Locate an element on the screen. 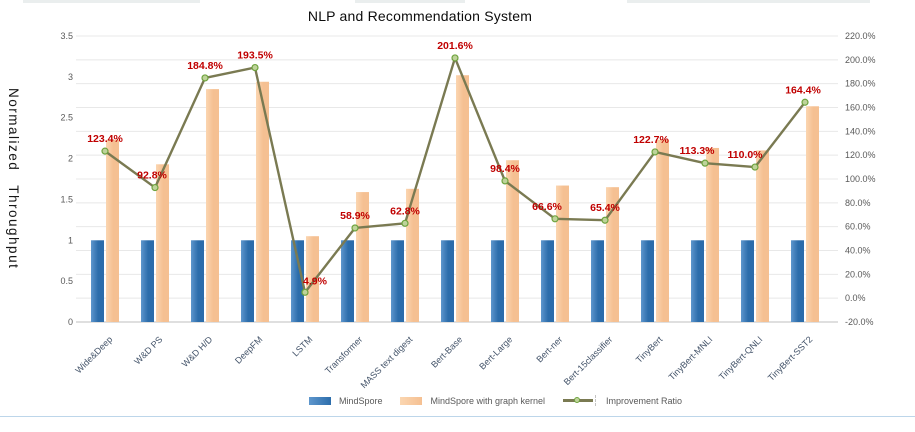 The width and height of the screenshot is (915, 432). ratio-data-label: 110.0% is located at coordinates (745, 155).